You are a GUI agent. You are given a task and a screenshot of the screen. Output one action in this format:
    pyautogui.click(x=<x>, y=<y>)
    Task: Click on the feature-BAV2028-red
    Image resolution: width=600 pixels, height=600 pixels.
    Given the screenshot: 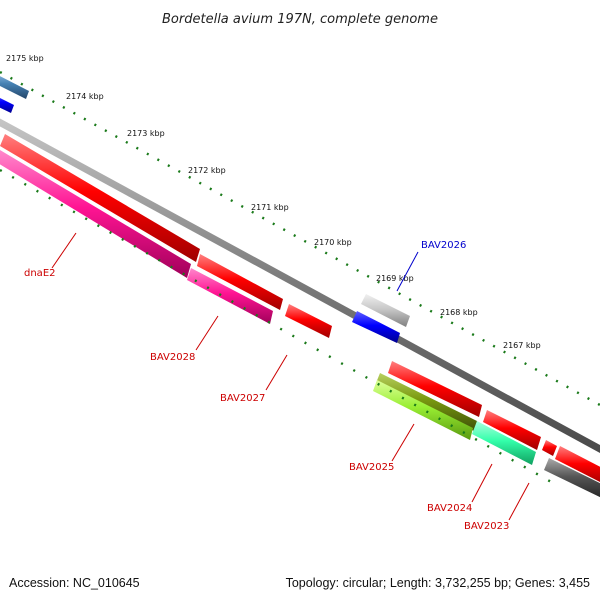 What is the action you would take?
    pyautogui.click(x=240, y=282)
    